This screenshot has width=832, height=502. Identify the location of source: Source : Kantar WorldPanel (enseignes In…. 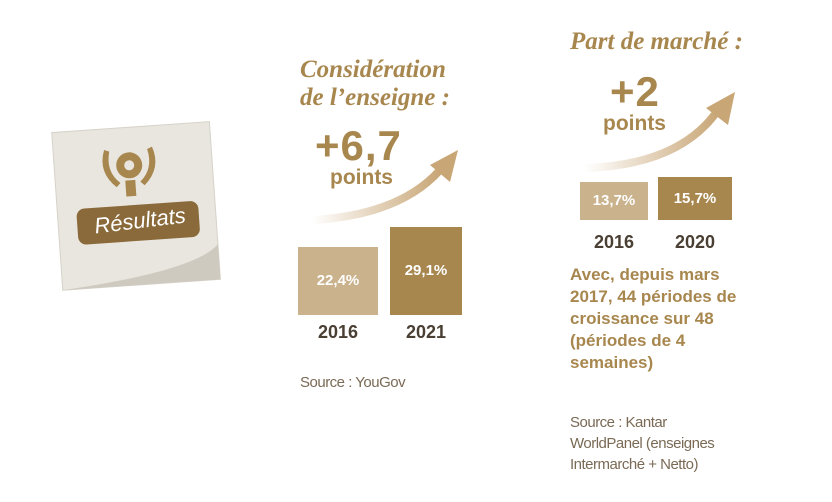
(642, 443).